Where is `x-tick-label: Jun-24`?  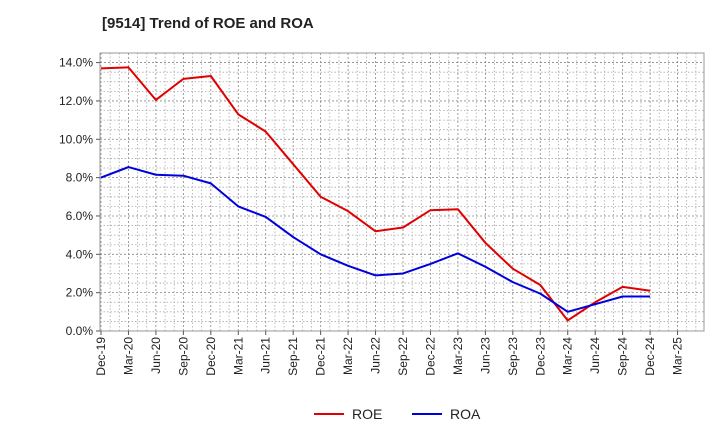 x-tick-label: Jun-24 is located at coordinates (595, 355).